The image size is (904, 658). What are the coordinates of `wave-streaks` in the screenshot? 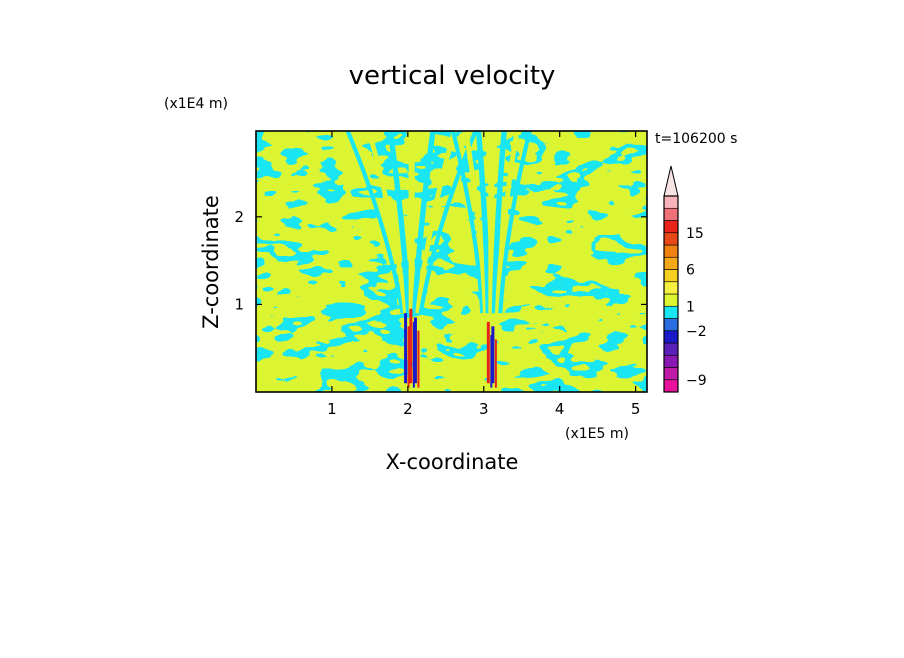 It's located at (438, 222).